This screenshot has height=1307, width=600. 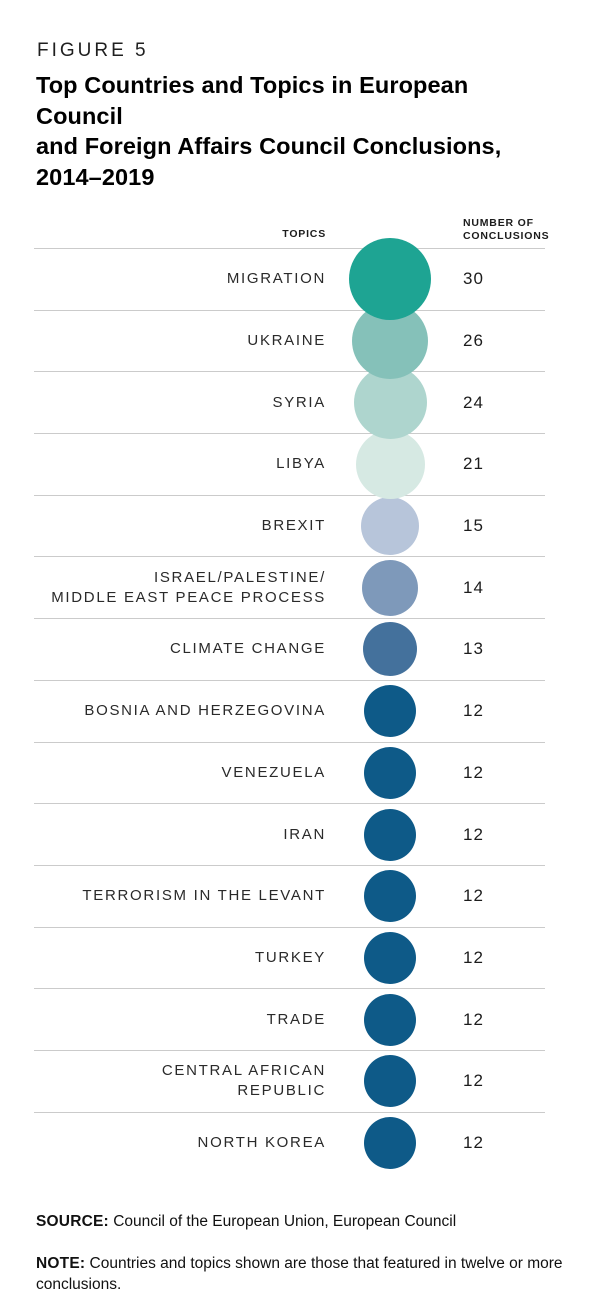 I want to click on topic-label: VENEZUELA, so click(x=273, y=772).